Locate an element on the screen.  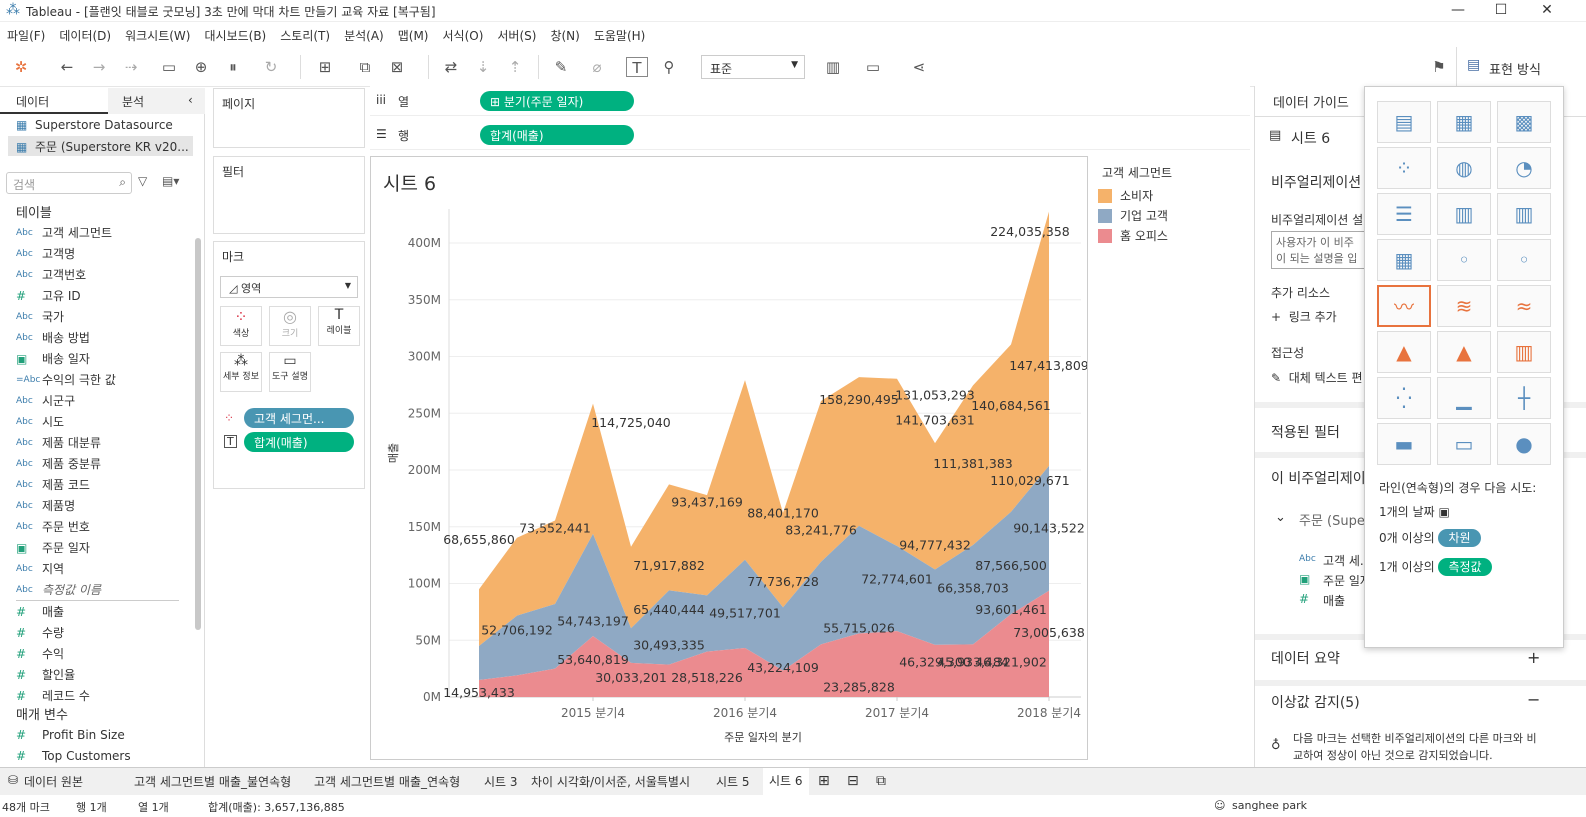
close-button: ✕ is located at coordinates (1547, 10).